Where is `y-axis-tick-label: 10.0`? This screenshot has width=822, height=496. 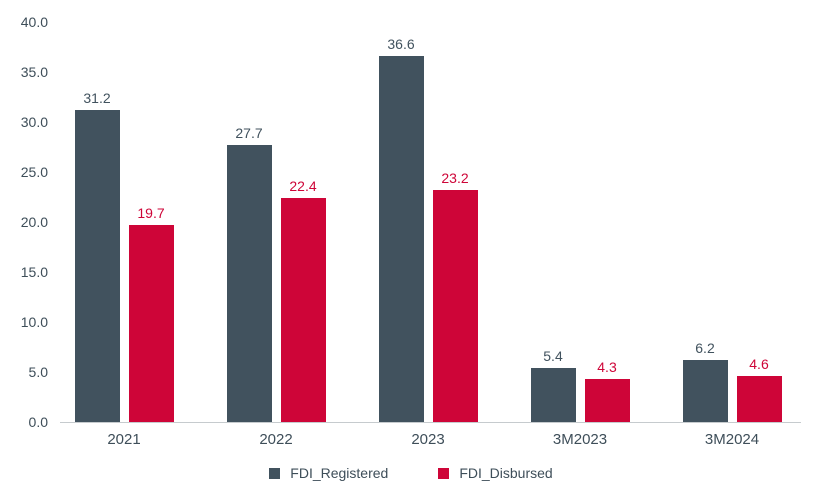 y-axis-tick-label: 10.0 is located at coordinates (34, 322).